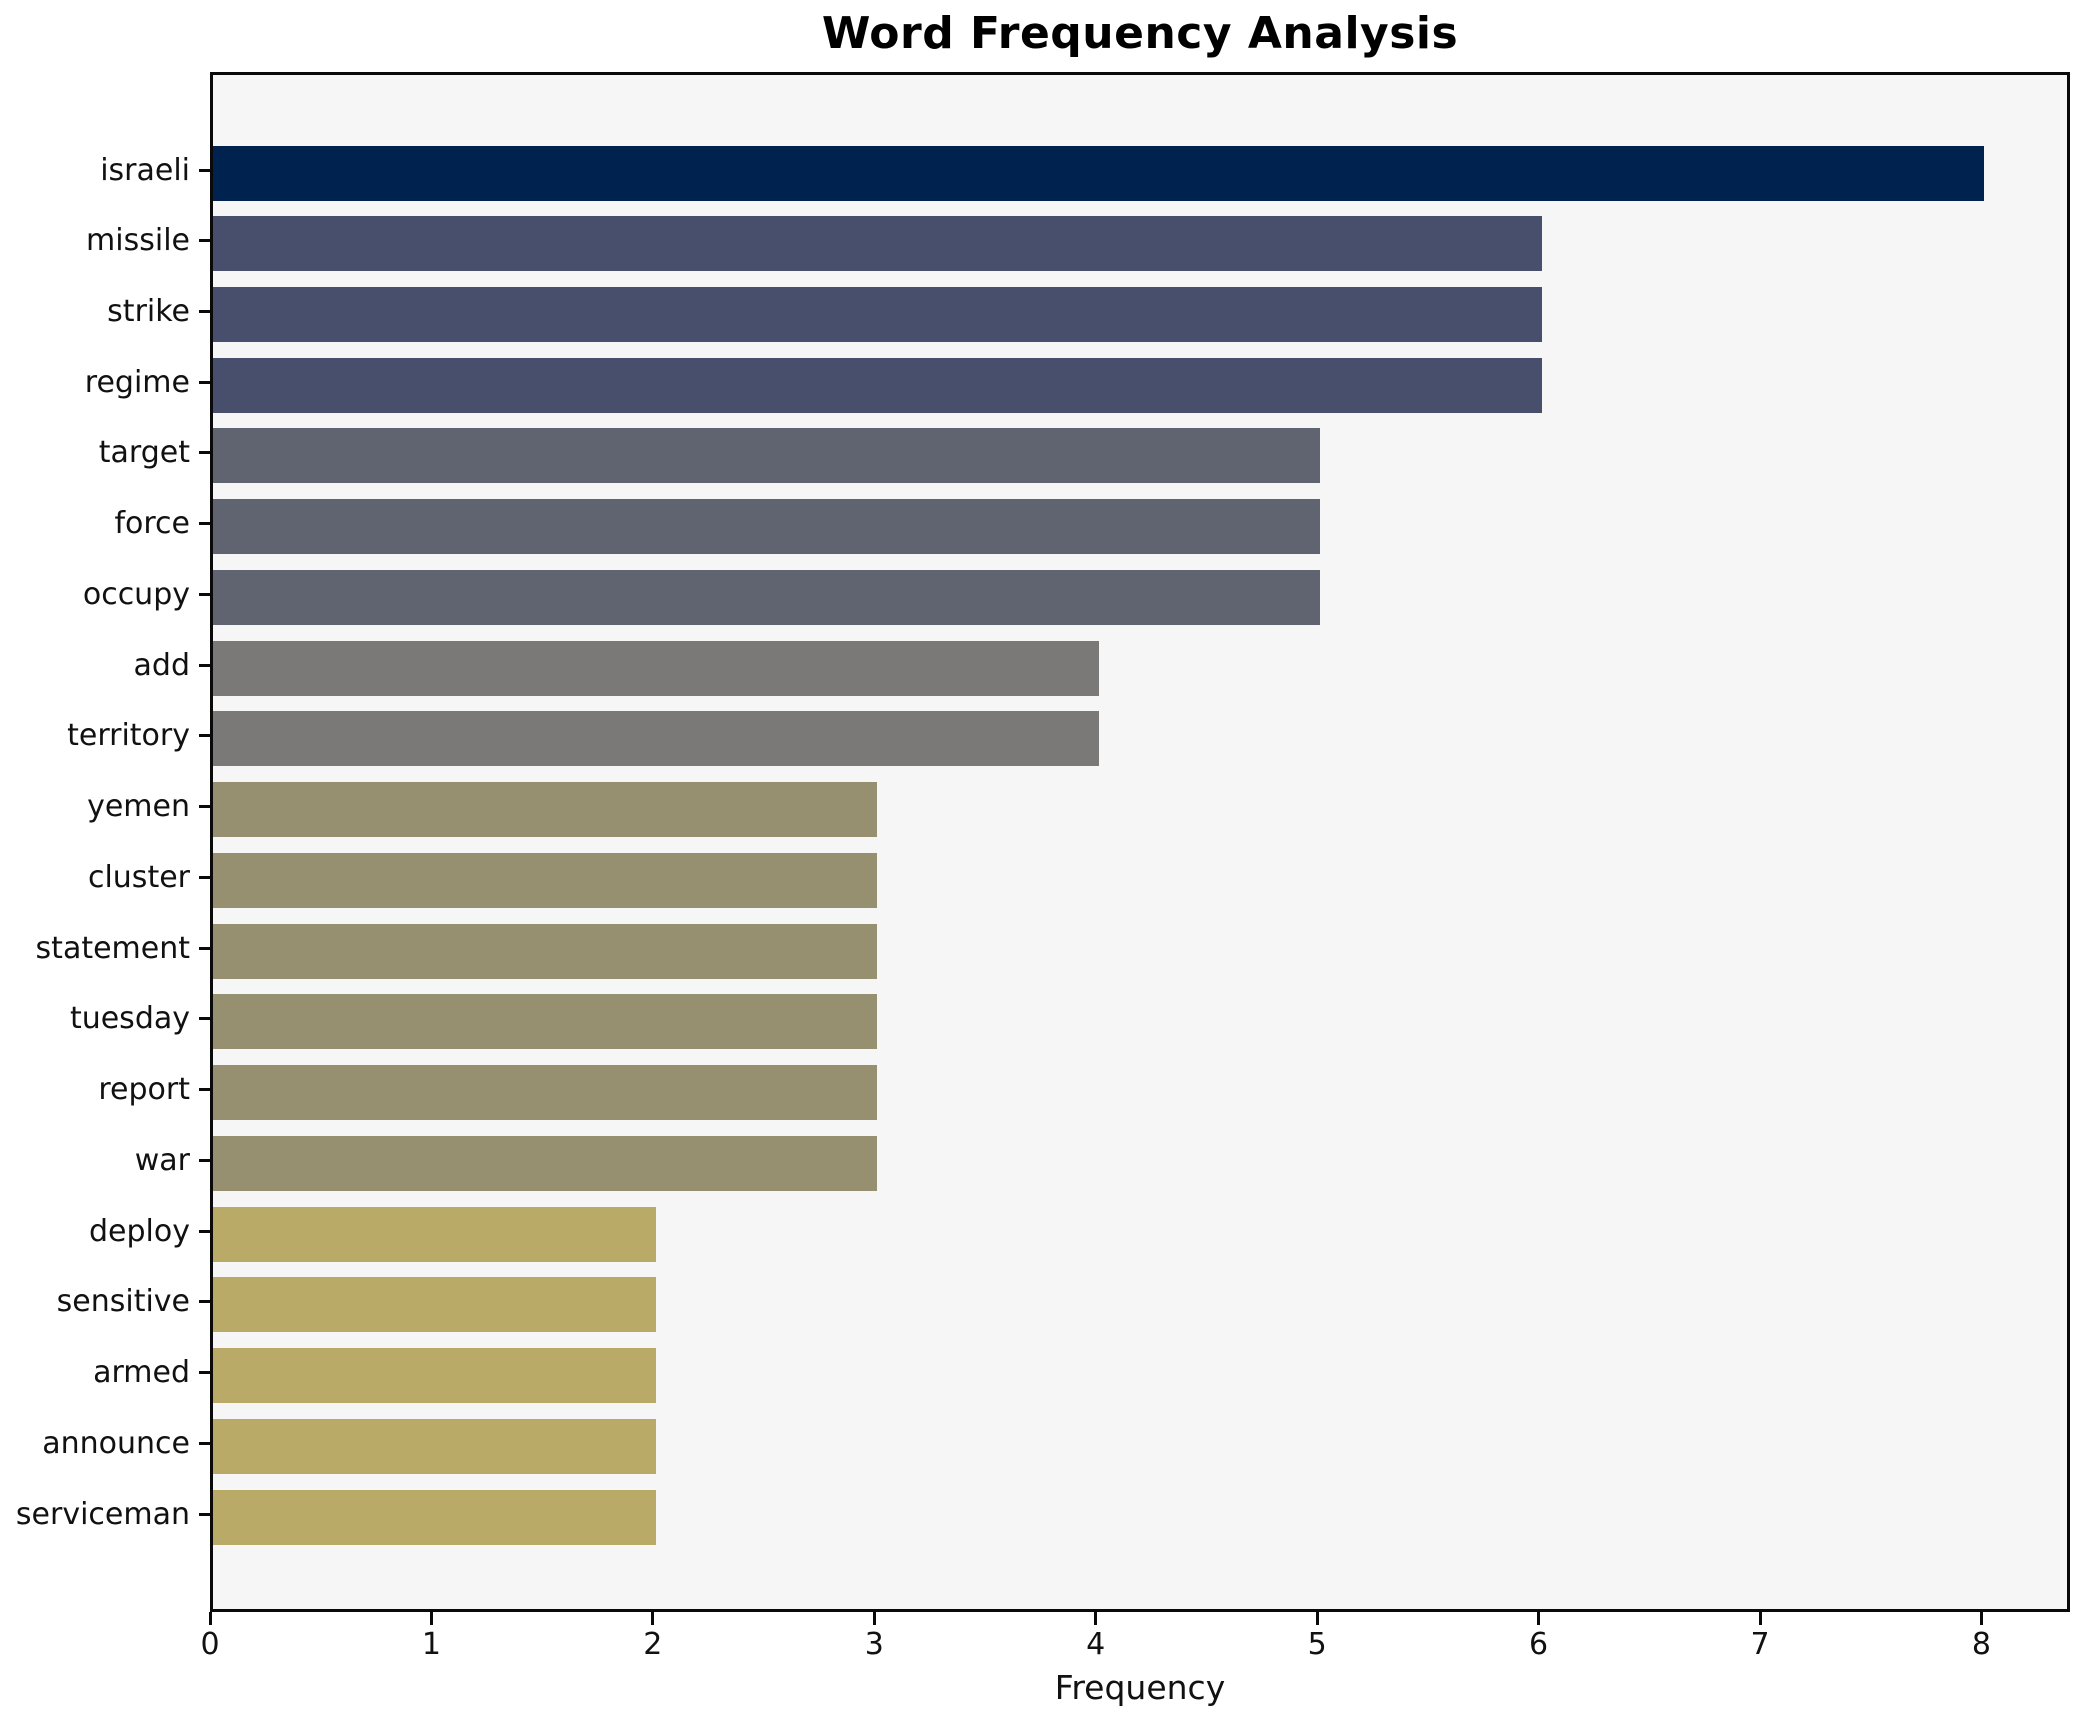  What do you see at coordinates (431, 1644) in the screenshot?
I see `x-tick-label-1: 1` at bounding box center [431, 1644].